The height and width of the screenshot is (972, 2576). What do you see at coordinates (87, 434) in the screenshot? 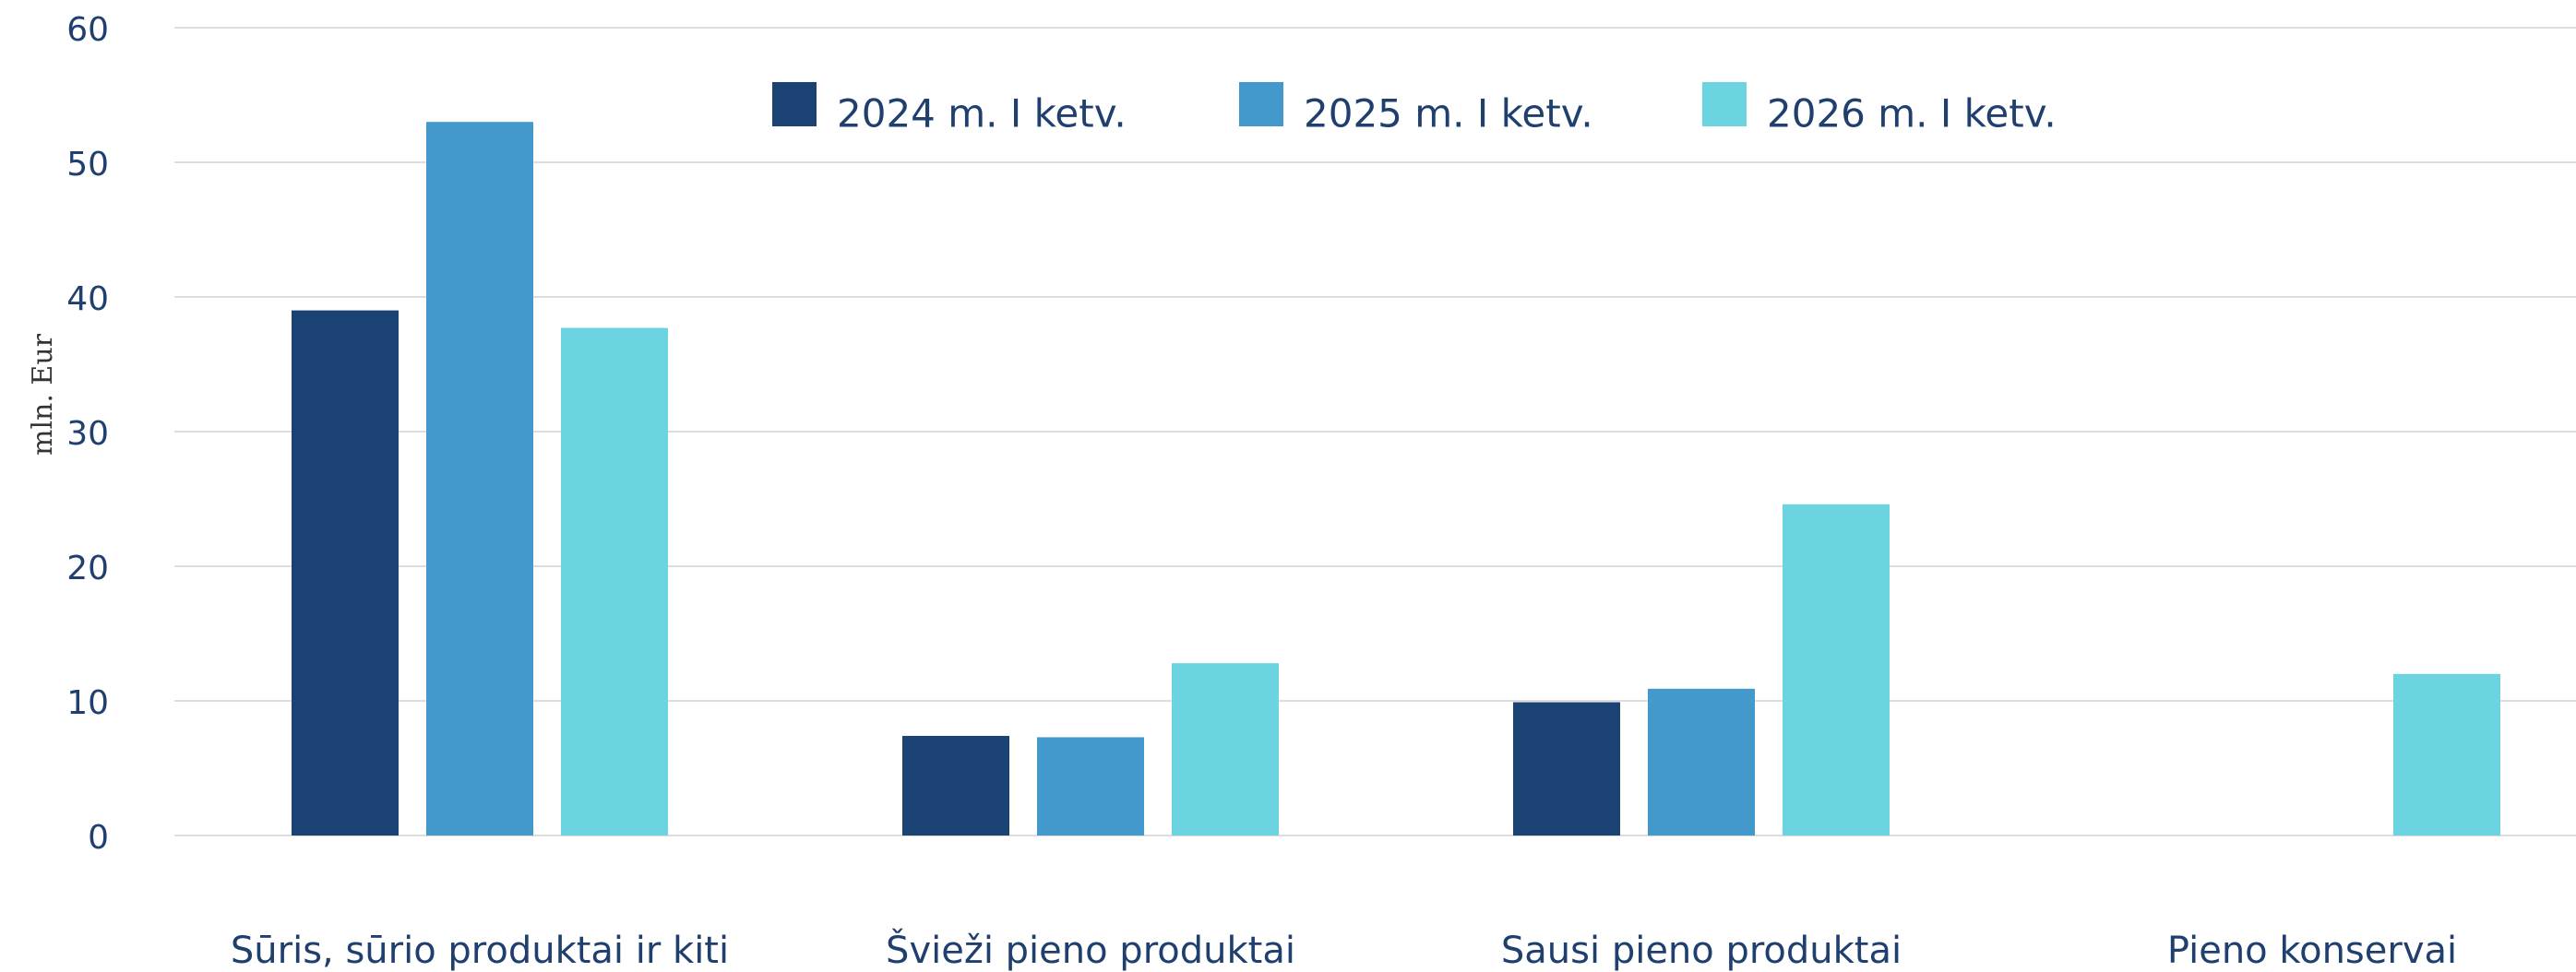
I see `y-tick-label: 30` at bounding box center [87, 434].